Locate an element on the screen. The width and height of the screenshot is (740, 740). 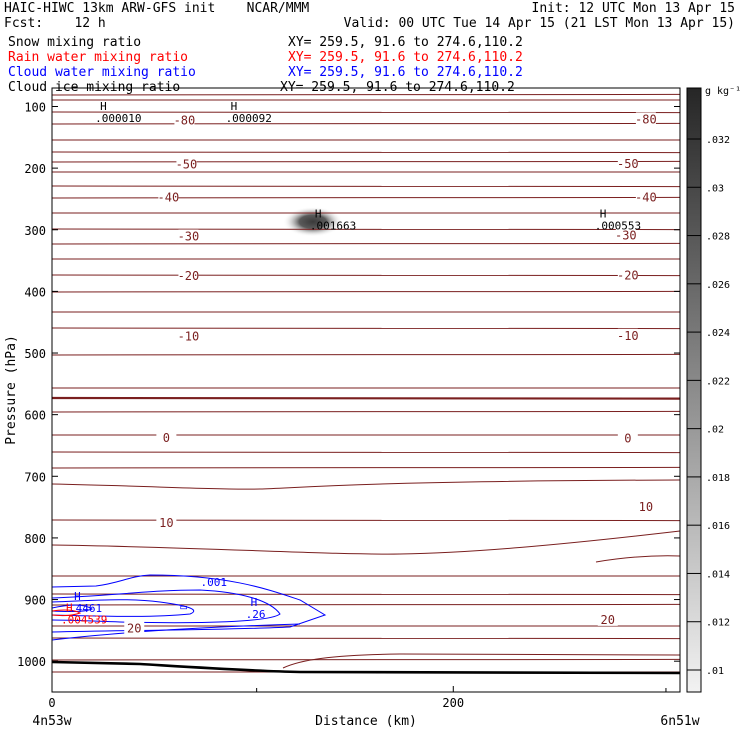
y-tick-label-4: 500 is located at coordinates (35, 354).